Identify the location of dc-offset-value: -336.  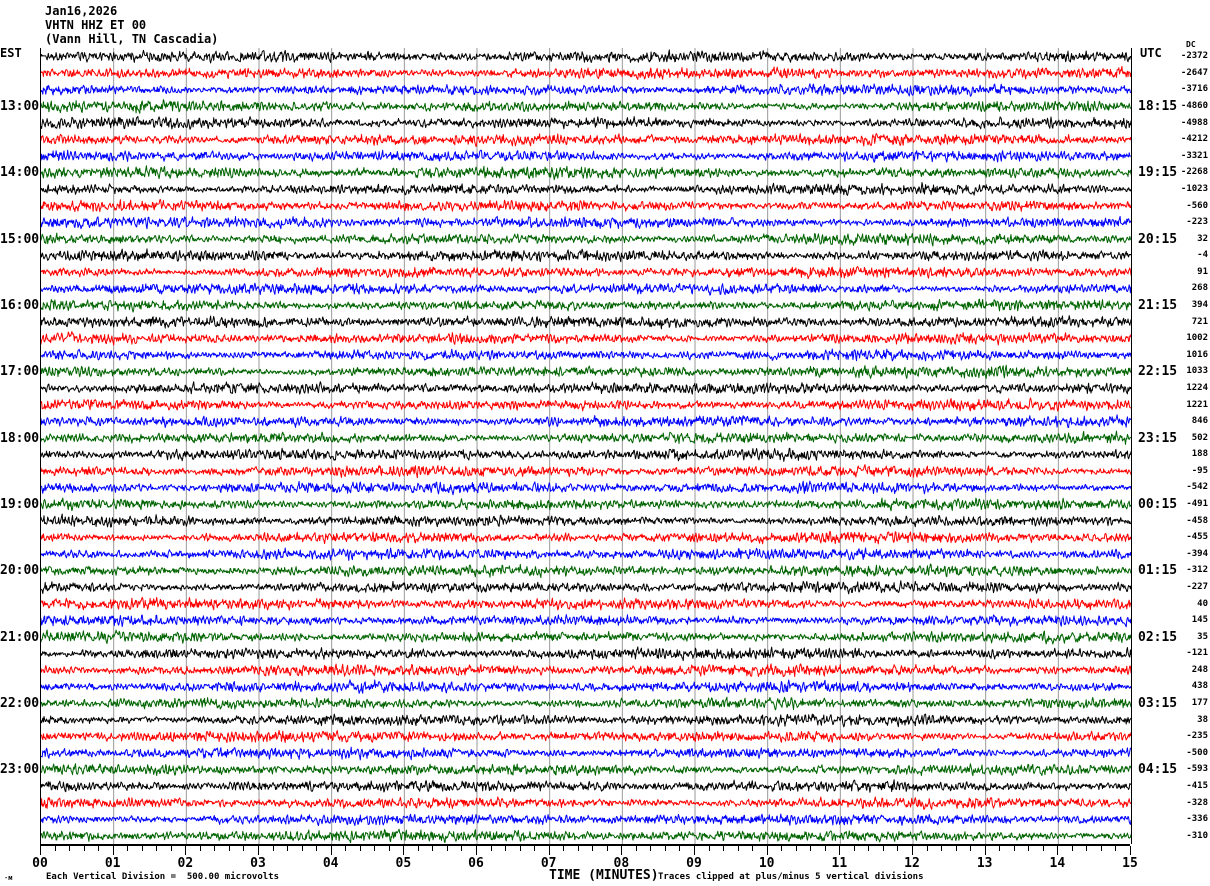
(1197, 819).